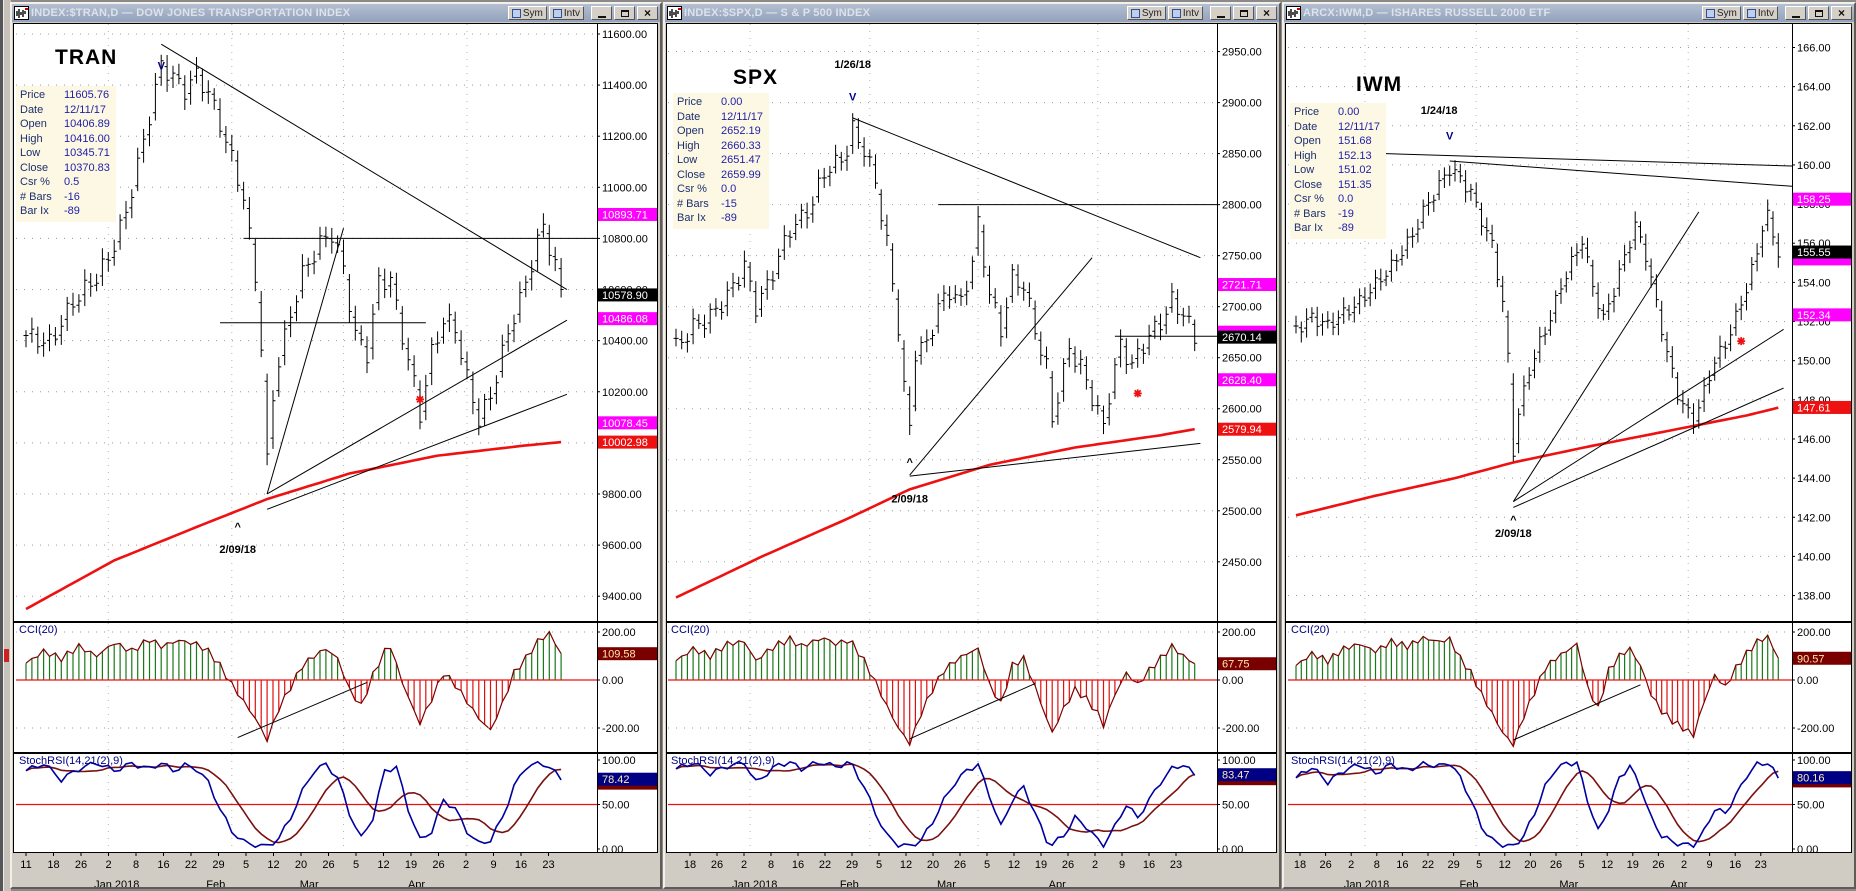 The height and width of the screenshot is (891, 1856). Describe the element at coordinates (1232, 681) in the screenshot. I see `cci-axis-label: 0.00` at that location.